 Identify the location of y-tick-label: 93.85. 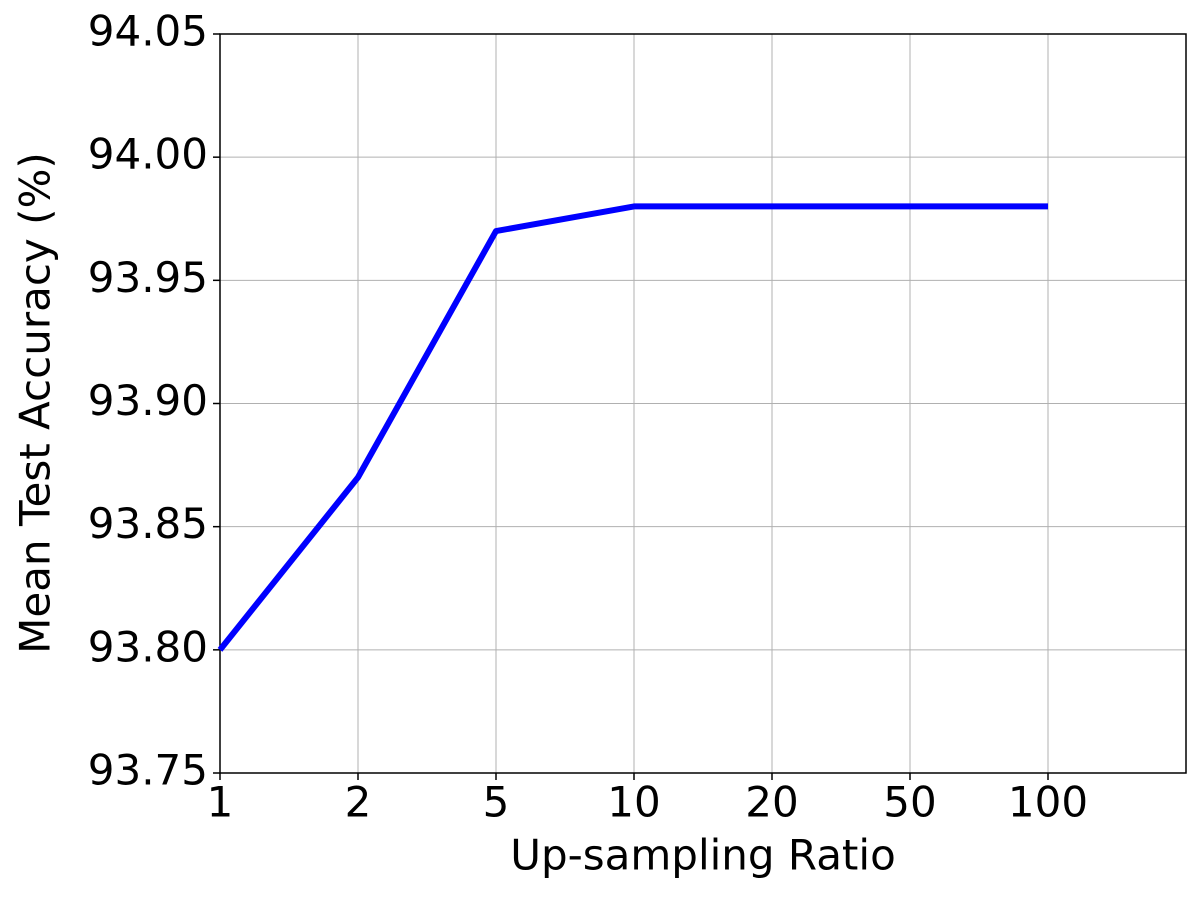
(148, 523).